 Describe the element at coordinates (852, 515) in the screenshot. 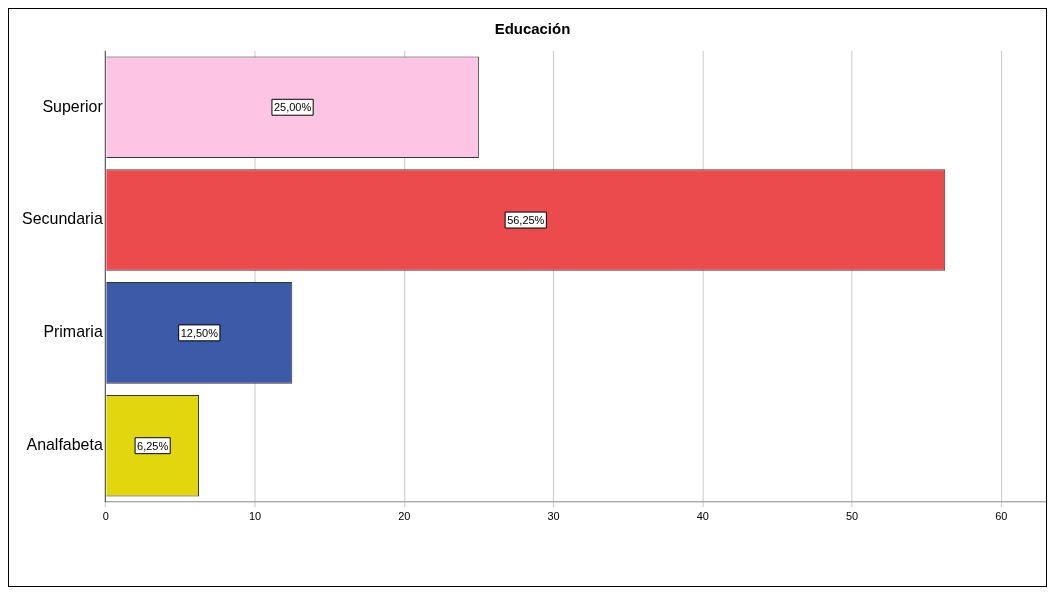

I see `x-tick-label: 50` at that location.